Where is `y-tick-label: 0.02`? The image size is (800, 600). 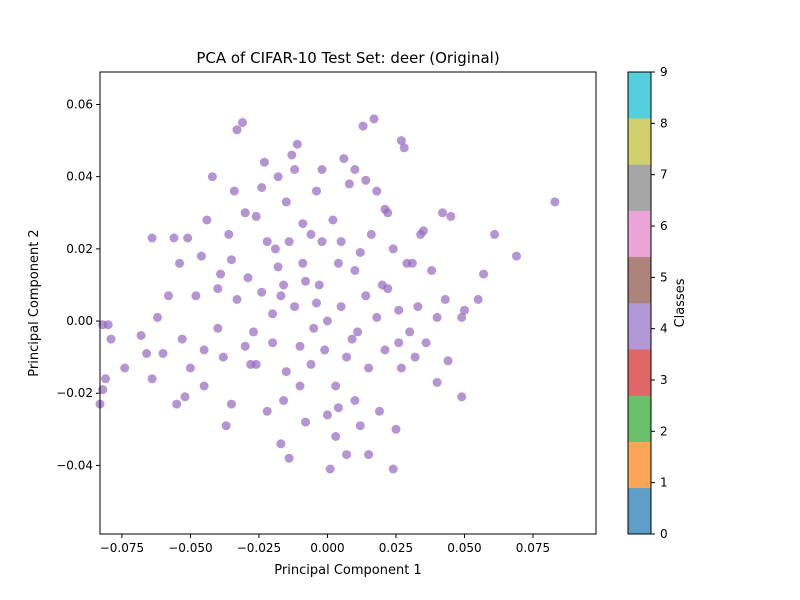 y-tick-label: 0.02 is located at coordinates (79, 249).